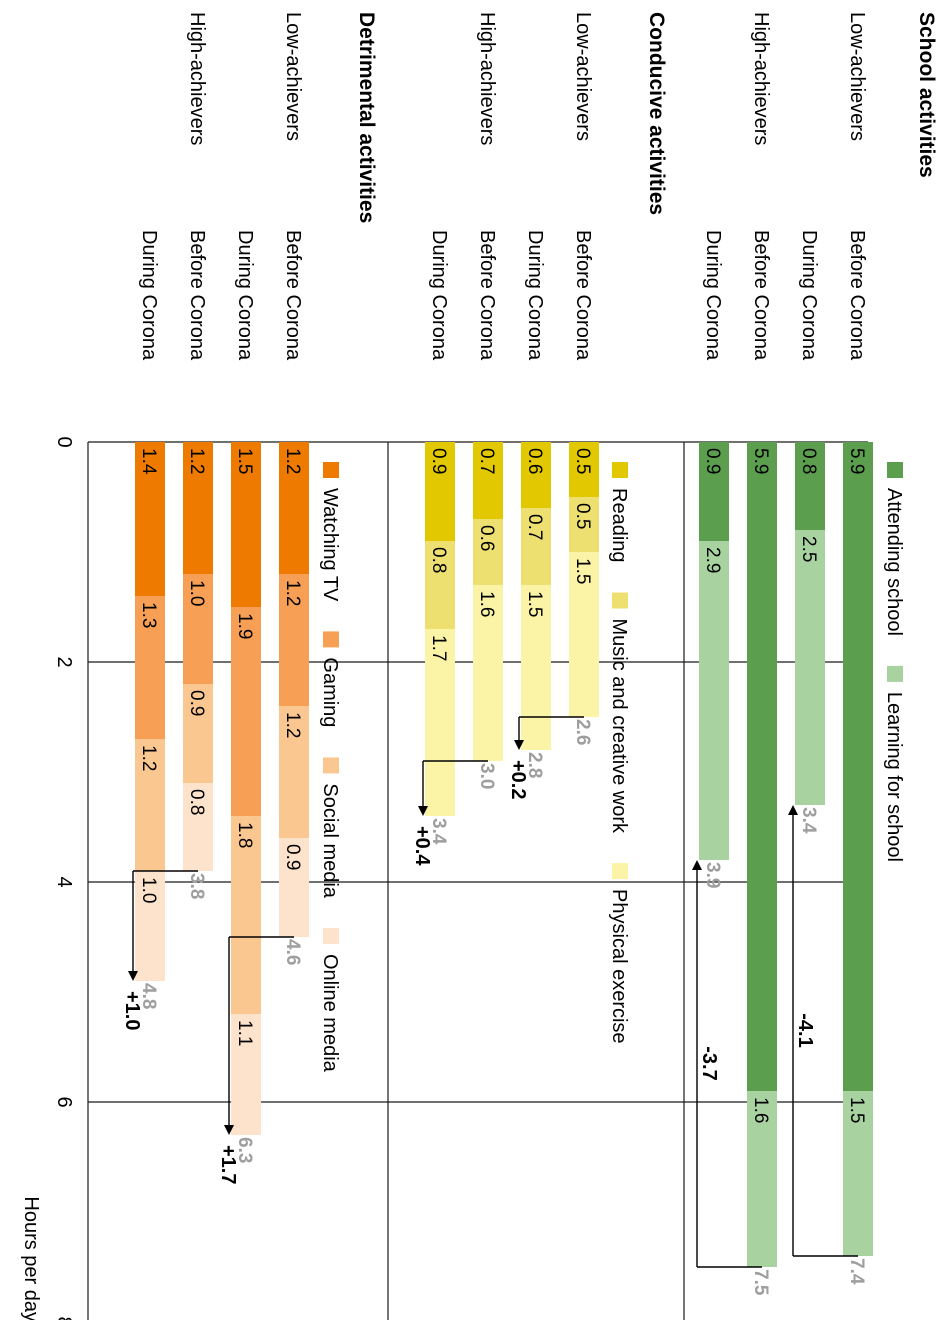 This screenshot has height=1320, width=950. What do you see at coordinates (132, 1010) in the screenshot?
I see `change-label: +1.0` at bounding box center [132, 1010].